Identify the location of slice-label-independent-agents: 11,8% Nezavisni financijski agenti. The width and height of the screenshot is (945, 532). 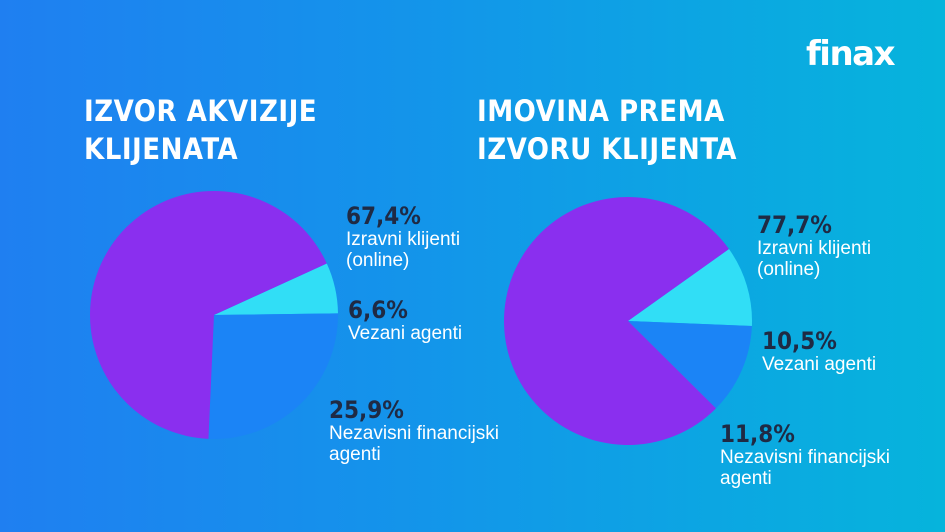
(805, 455).